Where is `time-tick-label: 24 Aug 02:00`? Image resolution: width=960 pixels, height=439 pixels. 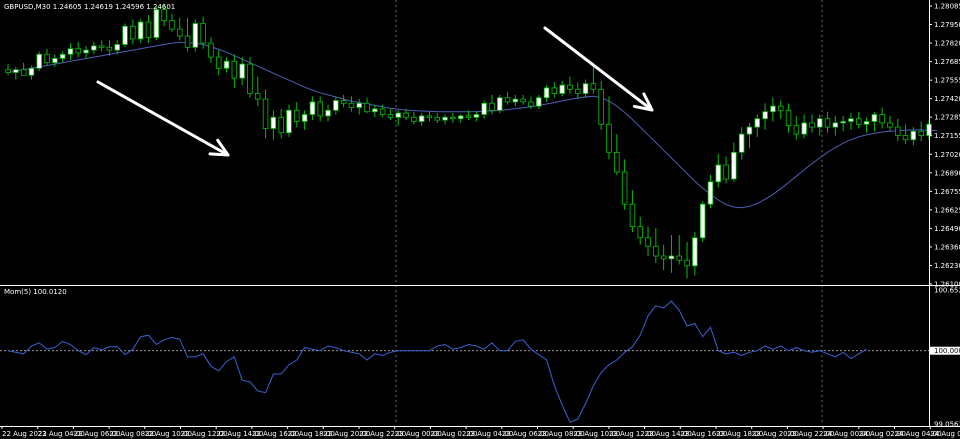 time-tick-label: 24 Aug 02:00 is located at coordinates (882, 434).